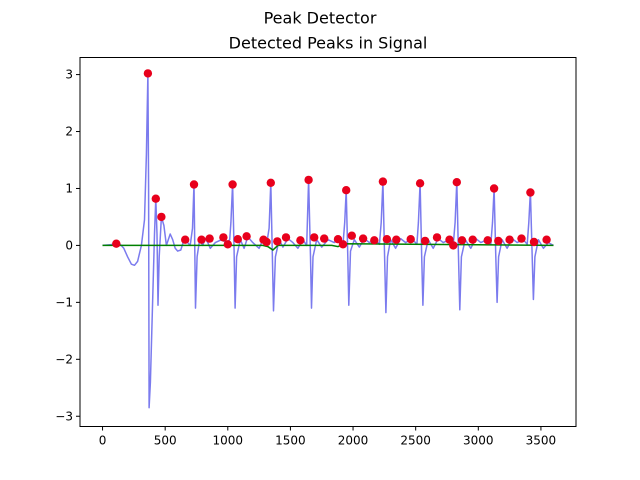 This screenshot has width=640, height=480. I want to click on x-tick-label: 1500, so click(290, 441).